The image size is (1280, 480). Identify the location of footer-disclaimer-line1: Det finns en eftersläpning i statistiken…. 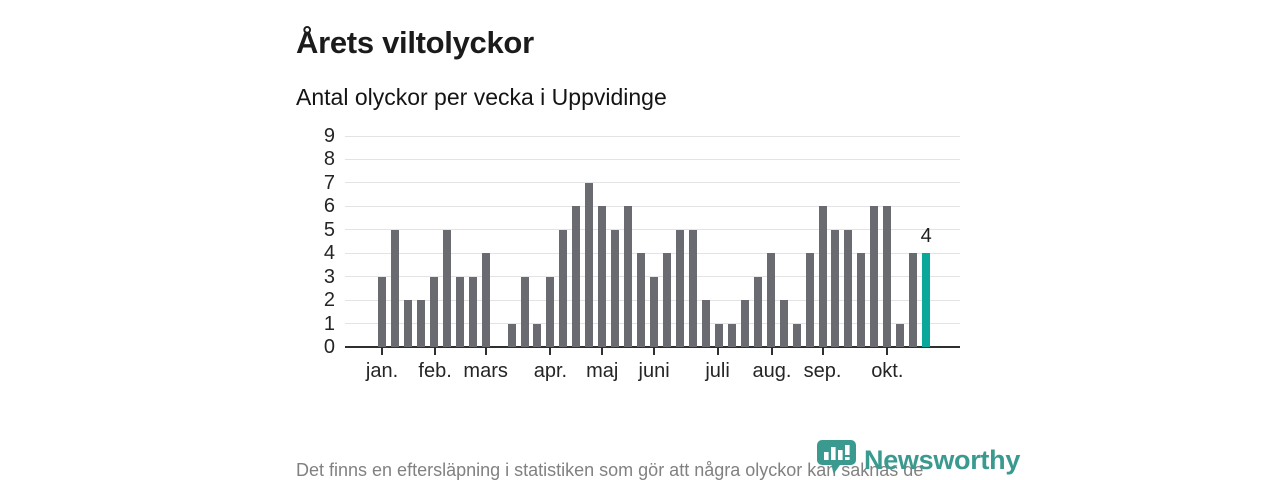
(610, 470).